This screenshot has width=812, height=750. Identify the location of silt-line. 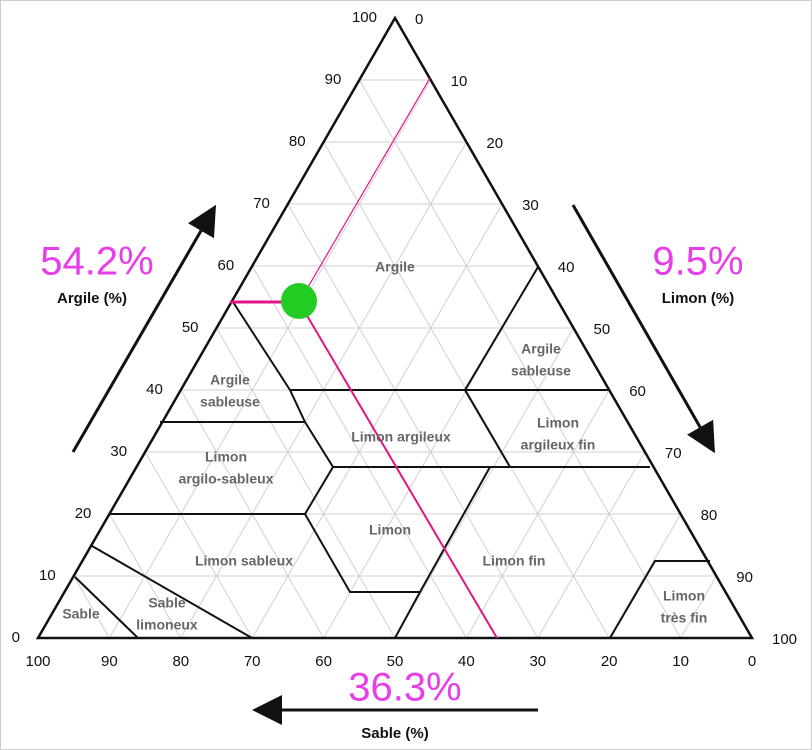
(367, 186).